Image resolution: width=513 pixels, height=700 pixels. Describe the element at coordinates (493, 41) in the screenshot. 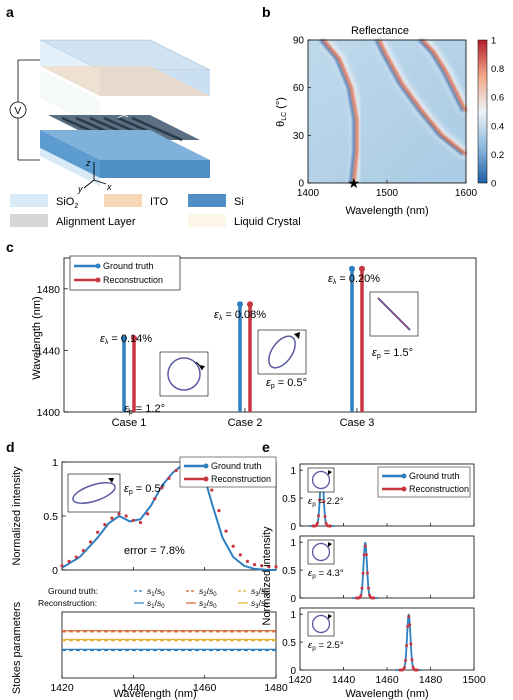

I see `colorbar-tick-label: 1` at that location.